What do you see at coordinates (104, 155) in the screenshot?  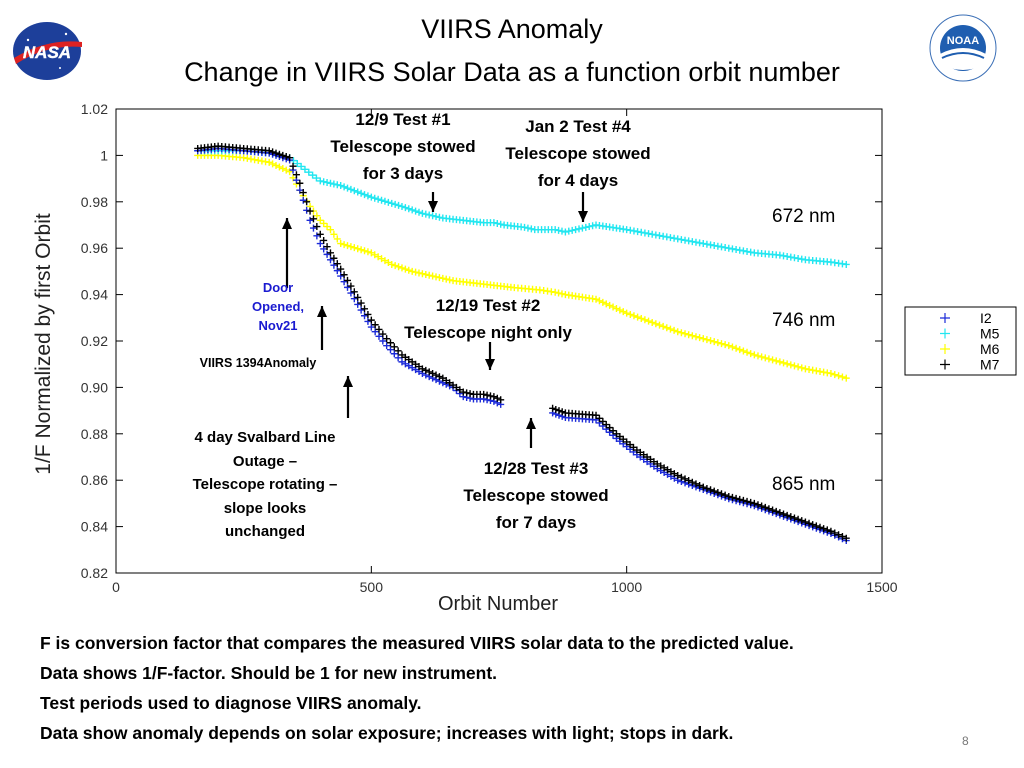 I see `y-tick-label: 1` at bounding box center [104, 155].